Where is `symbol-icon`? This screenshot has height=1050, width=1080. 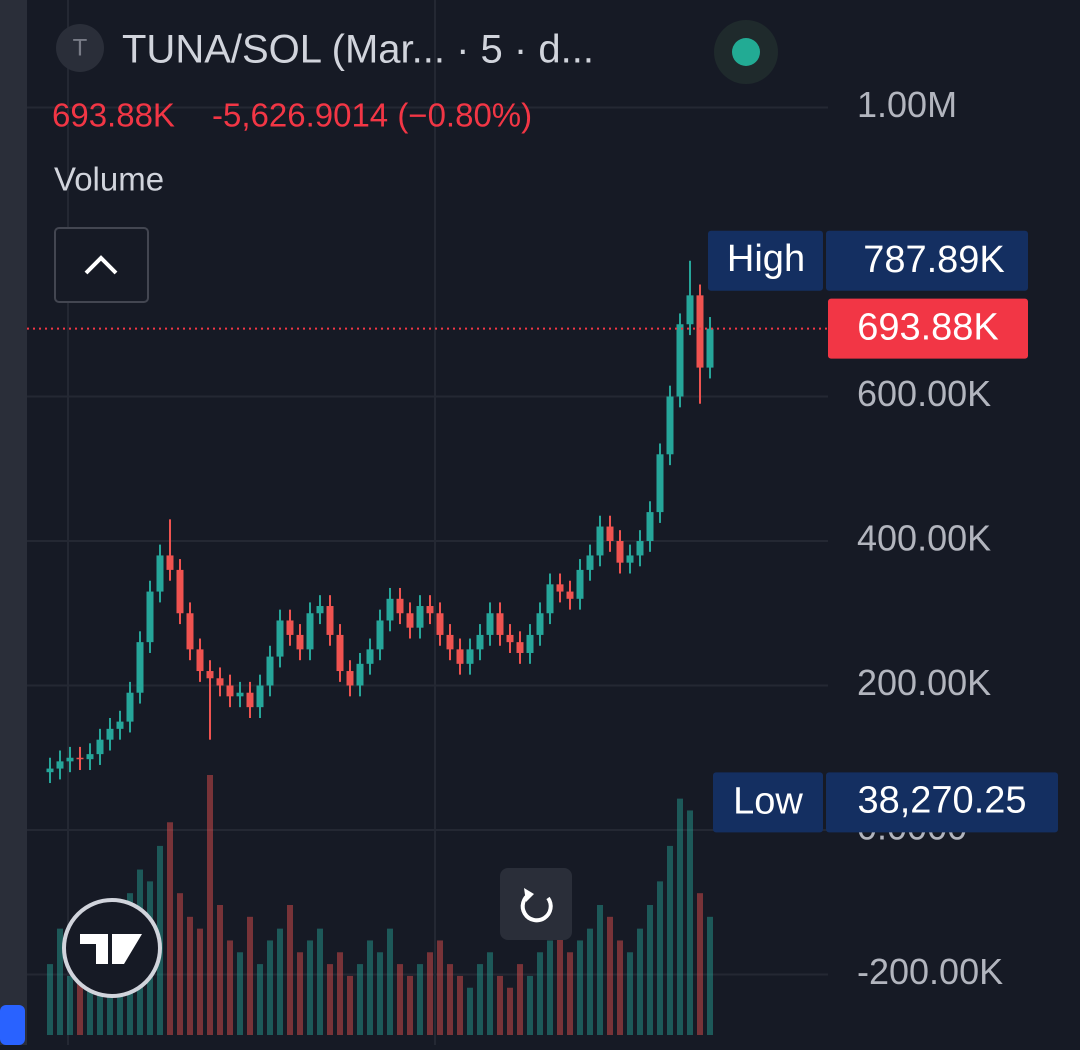 symbol-icon is located at coordinates (80, 48).